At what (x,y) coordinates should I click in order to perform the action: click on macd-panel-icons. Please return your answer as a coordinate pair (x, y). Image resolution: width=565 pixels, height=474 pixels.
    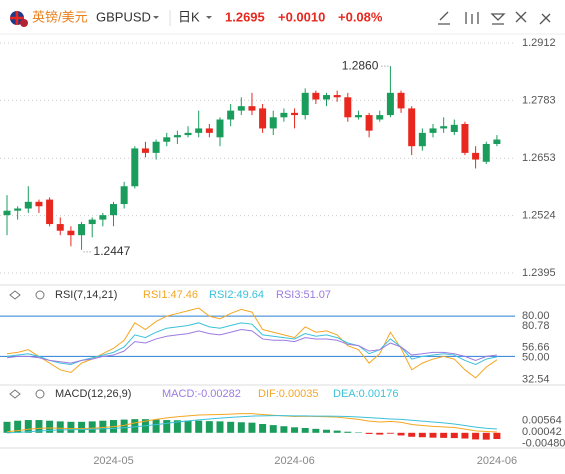
    Looking at the image, I should click on (27, 394).